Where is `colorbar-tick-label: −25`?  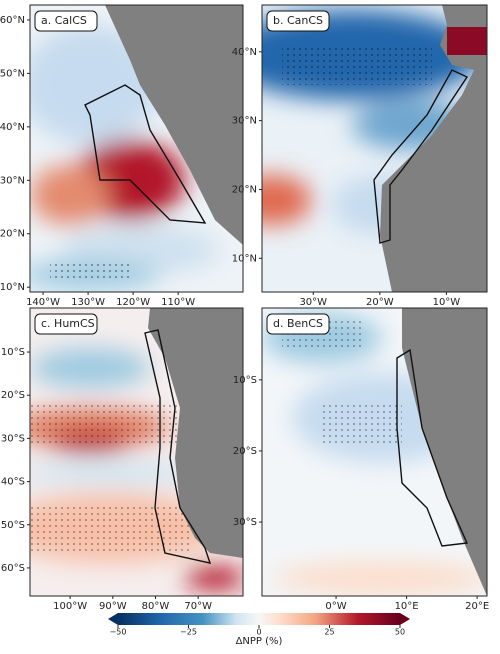
colorbar-tick-label: −25 is located at coordinates (188, 632).